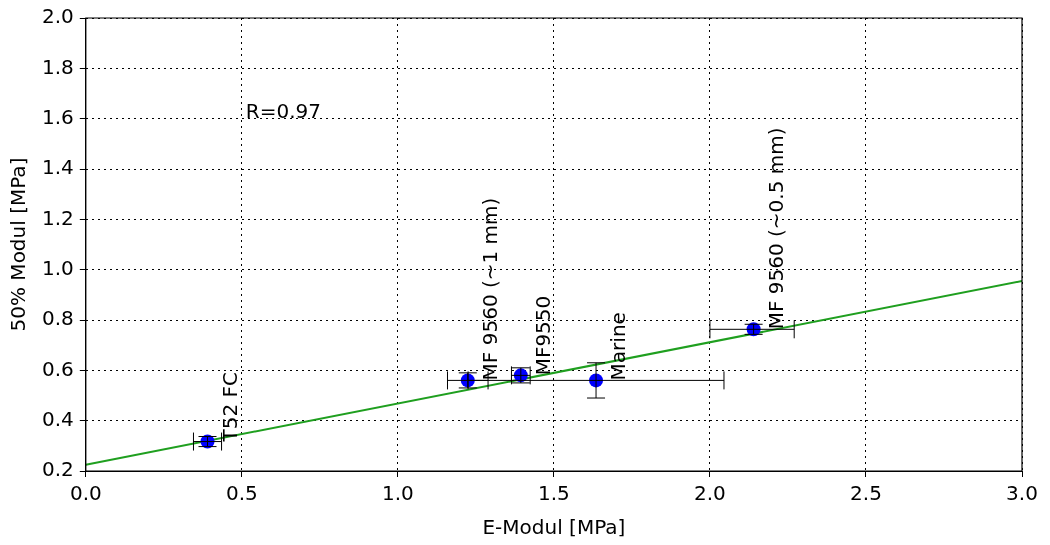  What do you see at coordinates (618, 346) in the screenshot?
I see `annotation: Marine` at bounding box center [618, 346].